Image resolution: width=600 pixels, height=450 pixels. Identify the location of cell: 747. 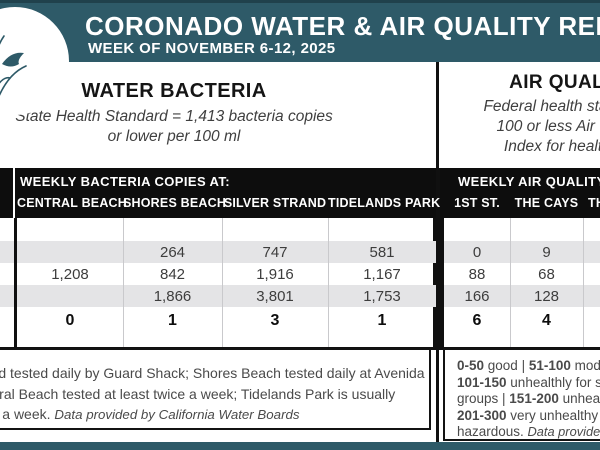
(275, 252).